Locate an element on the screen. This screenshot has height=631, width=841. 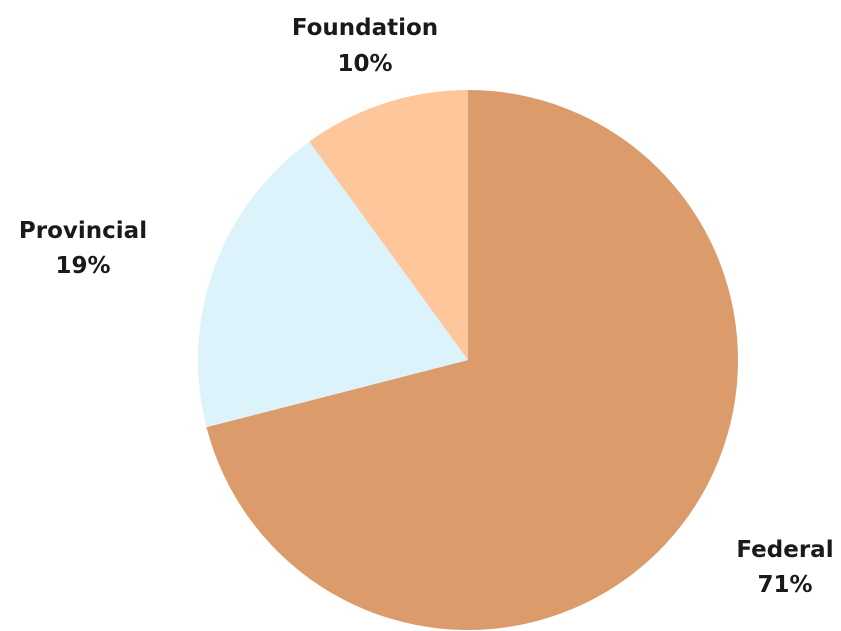
slice-value-provincial: 19% is located at coordinates (82, 266).